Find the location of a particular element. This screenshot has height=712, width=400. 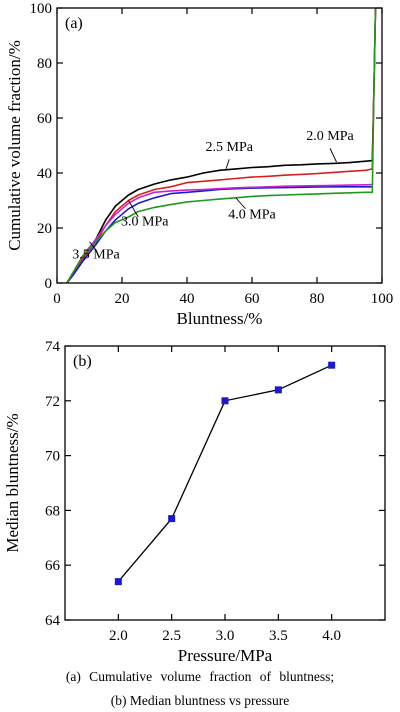

series-annotation: 2.0 MPa is located at coordinates (330, 136).